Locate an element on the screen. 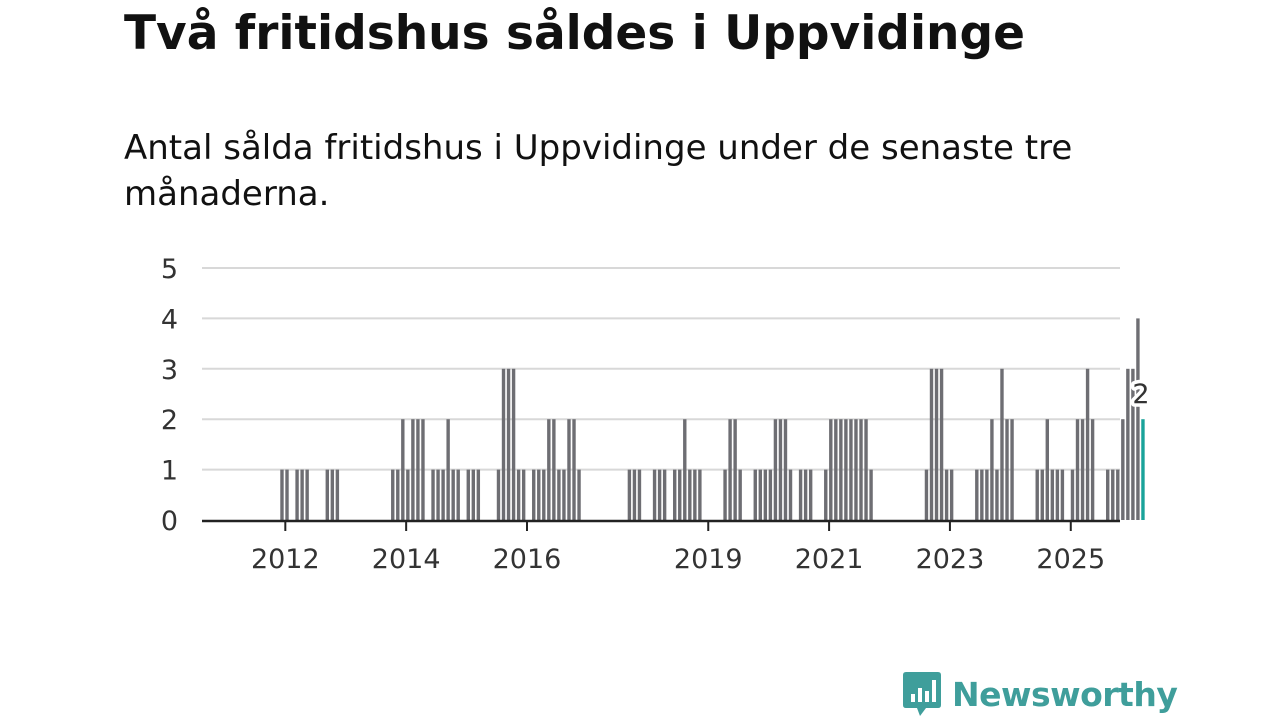 This screenshot has width=1280, height=720. x-tick-label: 2023 is located at coordinates (950, 559).